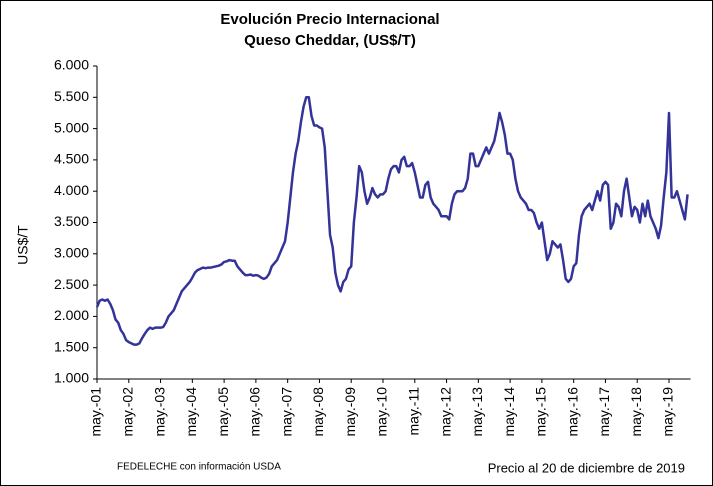 Image resolution: width=713 pixels, height=486 pixels. What do you see at coordinates (572, 412) in the screenshot?
I see `x-tick-label: may.-16` at bounding box center [572, 412].